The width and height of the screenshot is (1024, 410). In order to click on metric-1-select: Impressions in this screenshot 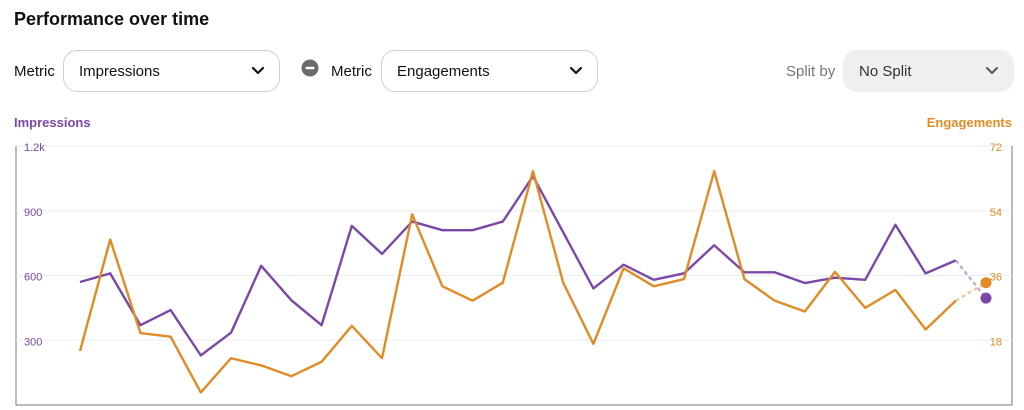, I will do `click(171, 71)`.